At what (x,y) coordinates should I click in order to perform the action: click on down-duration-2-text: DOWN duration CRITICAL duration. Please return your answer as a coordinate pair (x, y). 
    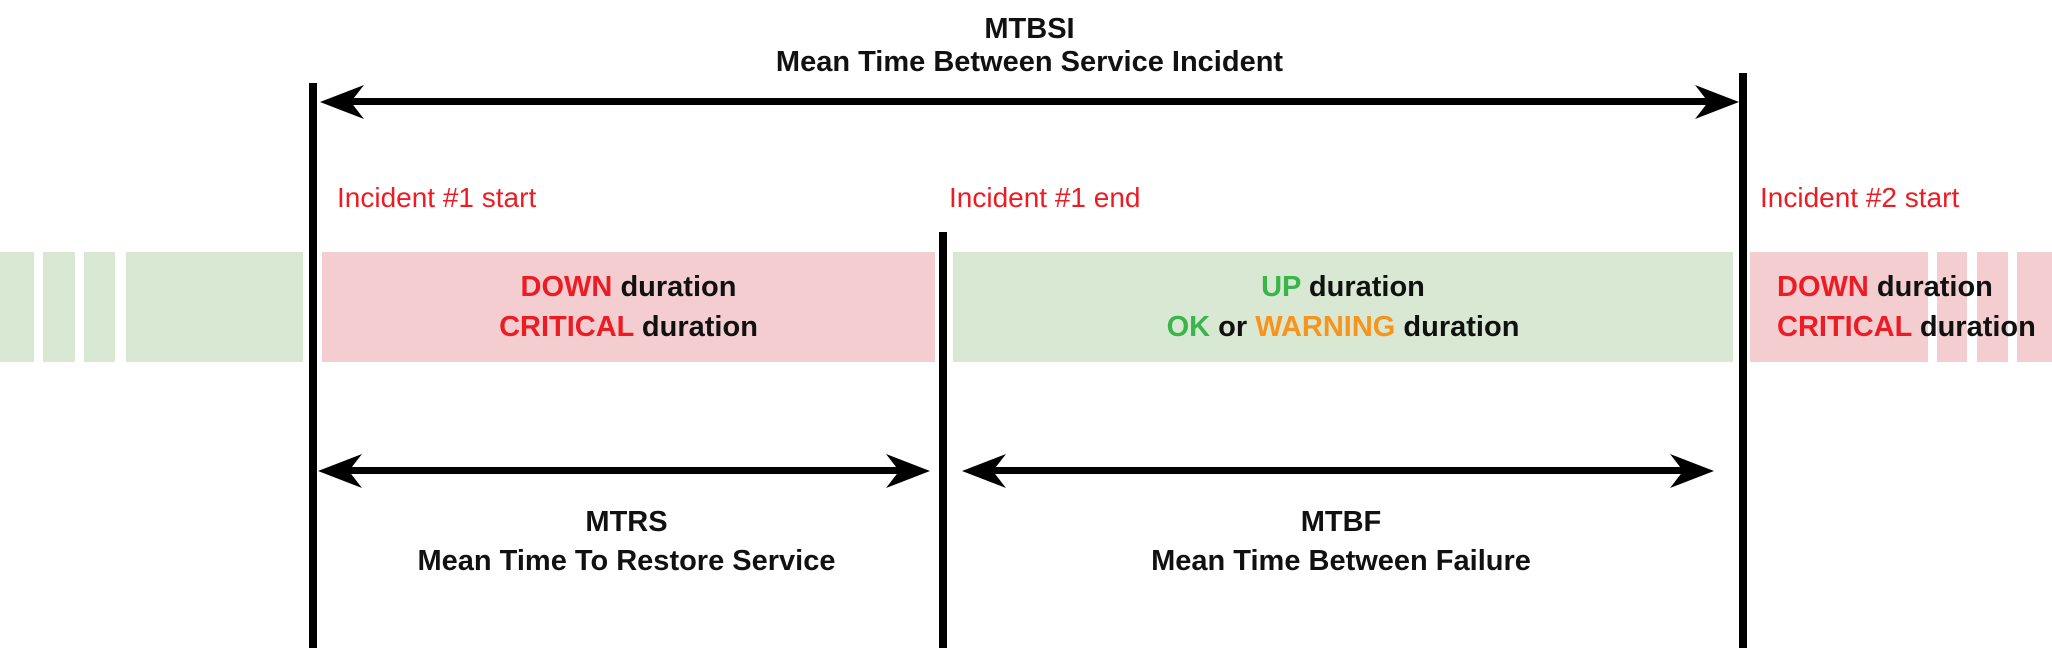
    Looking at the image, I should click on (1906, 307).